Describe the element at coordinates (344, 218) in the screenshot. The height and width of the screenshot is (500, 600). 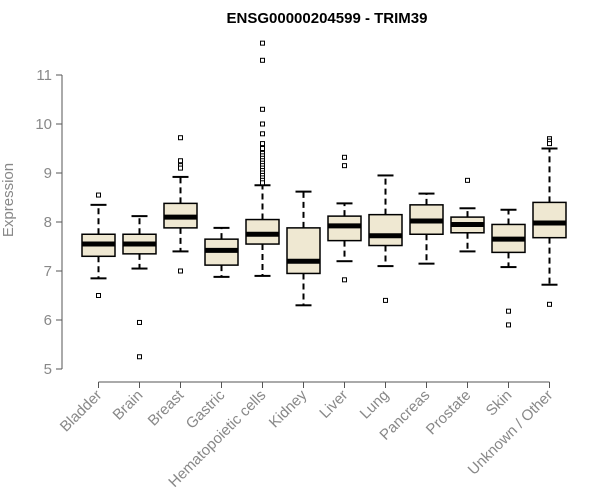
I see `box-liver` at that location.